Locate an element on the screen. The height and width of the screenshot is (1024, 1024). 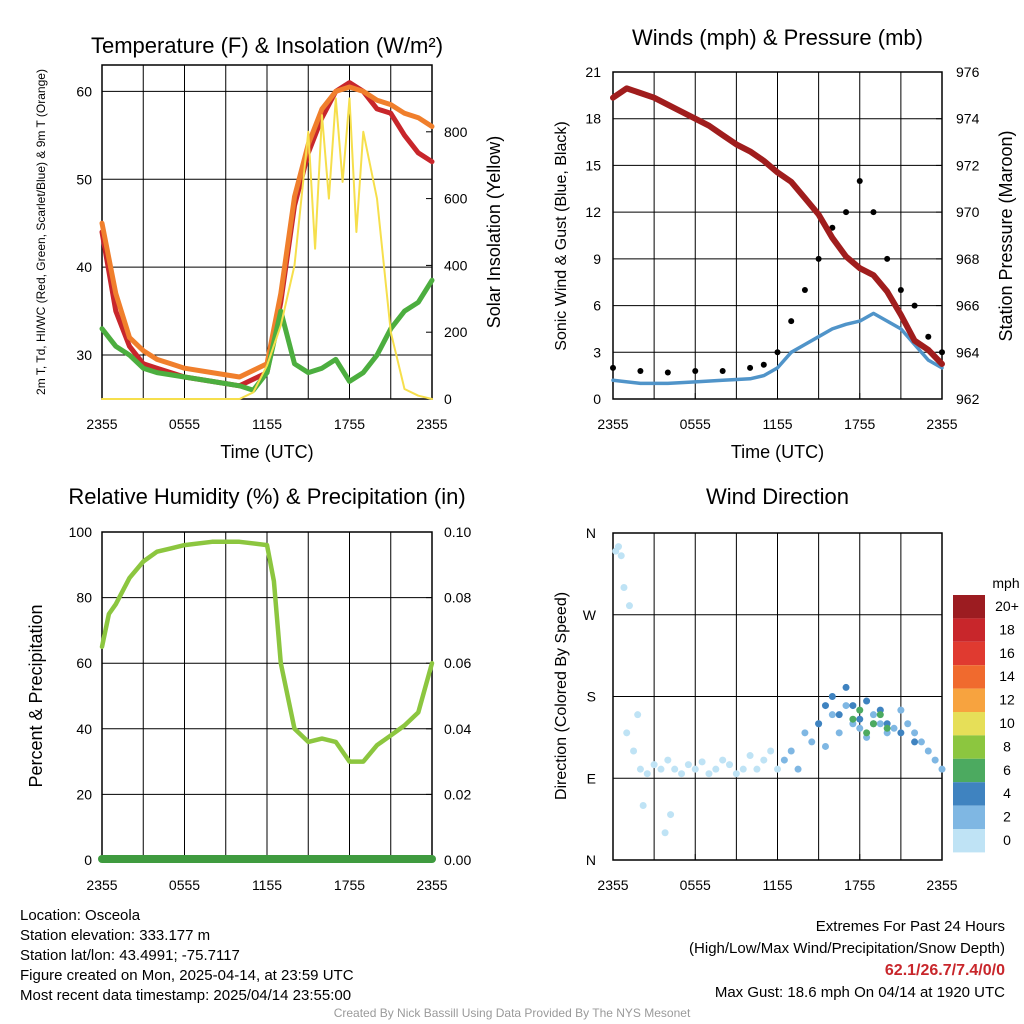
y-right-tick-label: 970 is located at coordinates (968, 212).